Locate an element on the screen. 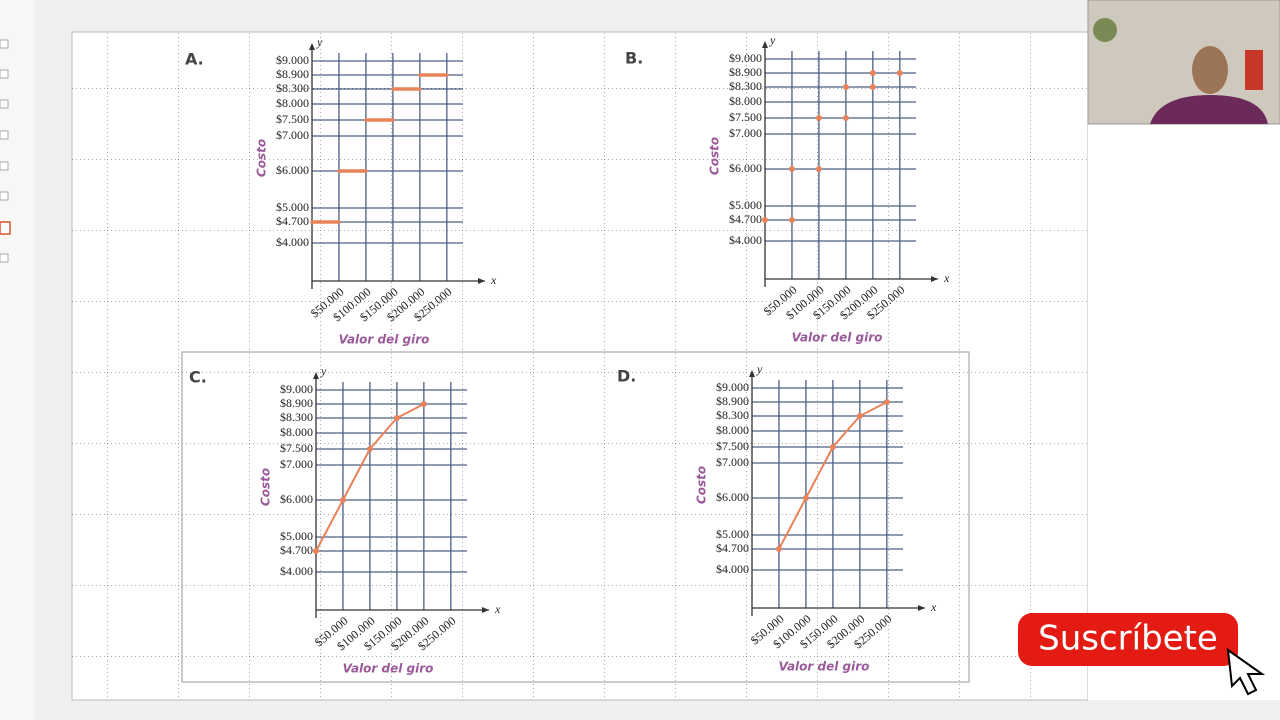  panel-label: D. is located at coordinates (626, 376).